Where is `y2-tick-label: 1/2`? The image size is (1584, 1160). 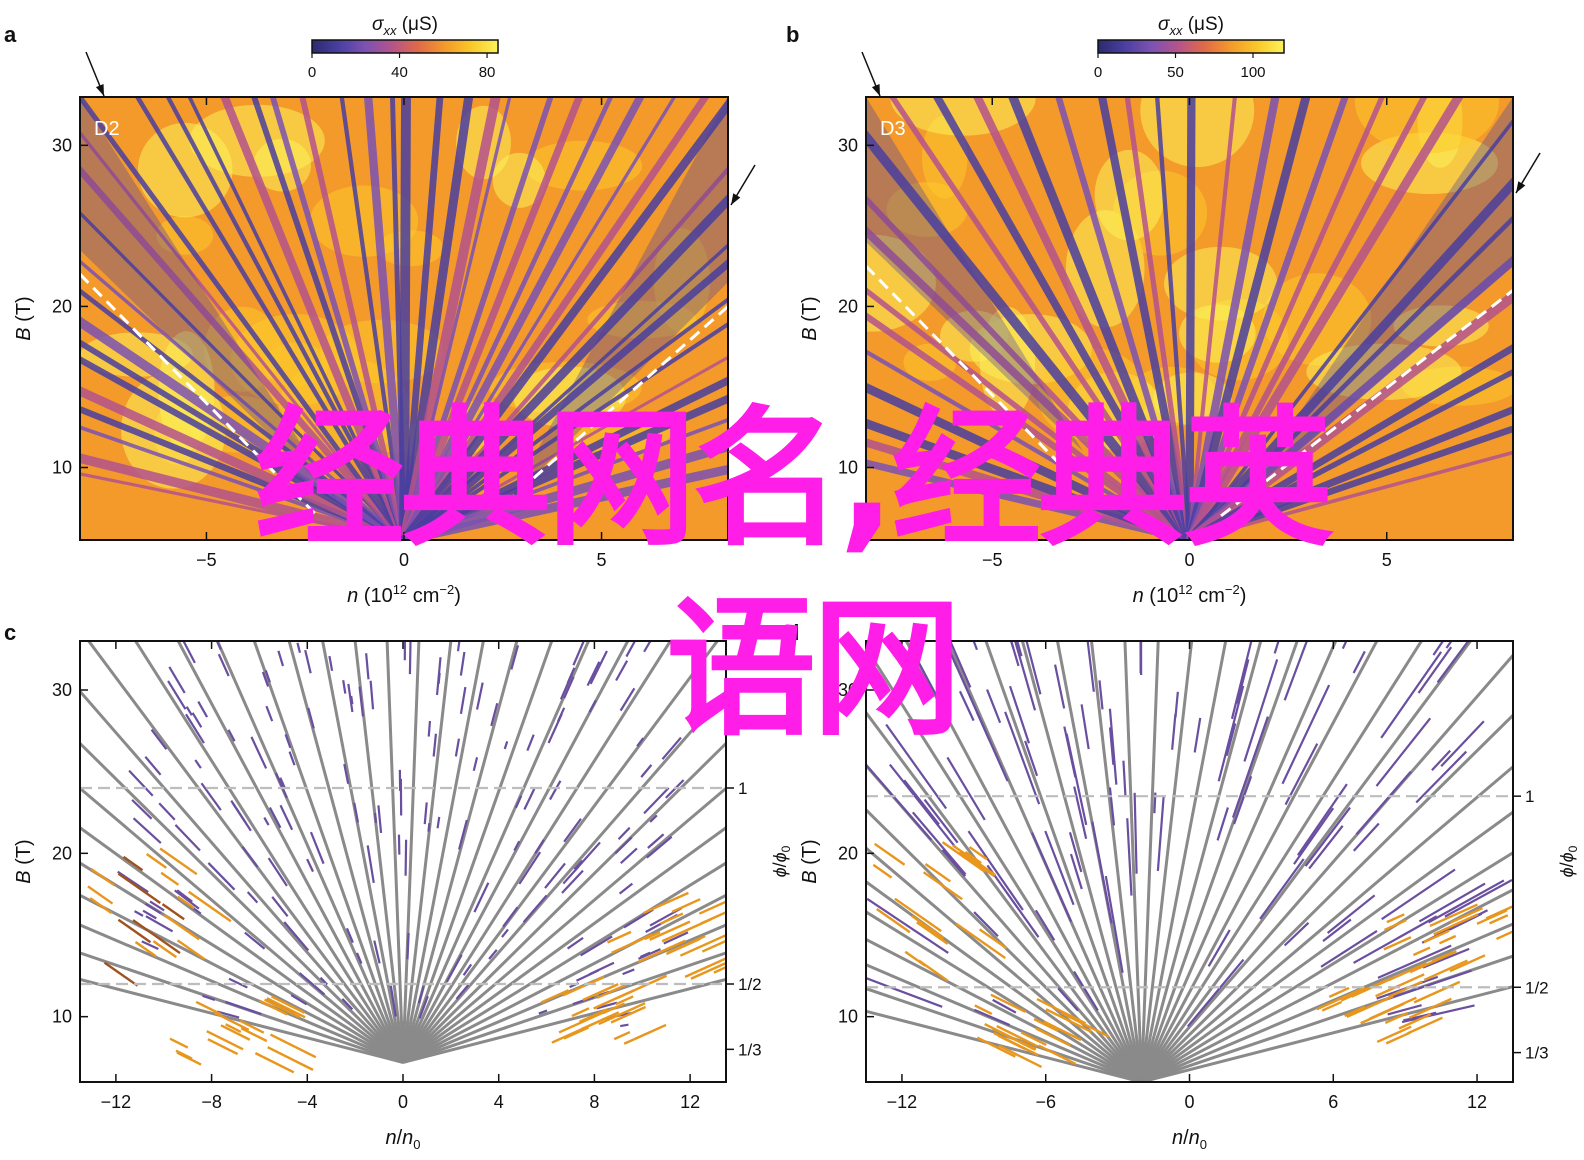
y2-tick-label: 1/2 is located at coordinates (750, 984).